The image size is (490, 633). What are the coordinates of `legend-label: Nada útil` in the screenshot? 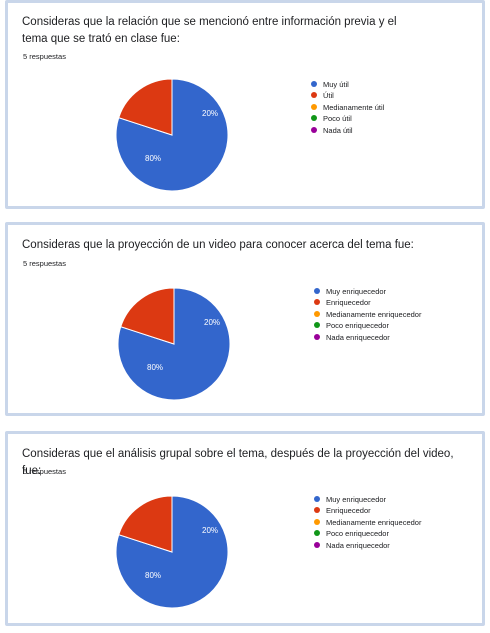 It's located at (338, 130).